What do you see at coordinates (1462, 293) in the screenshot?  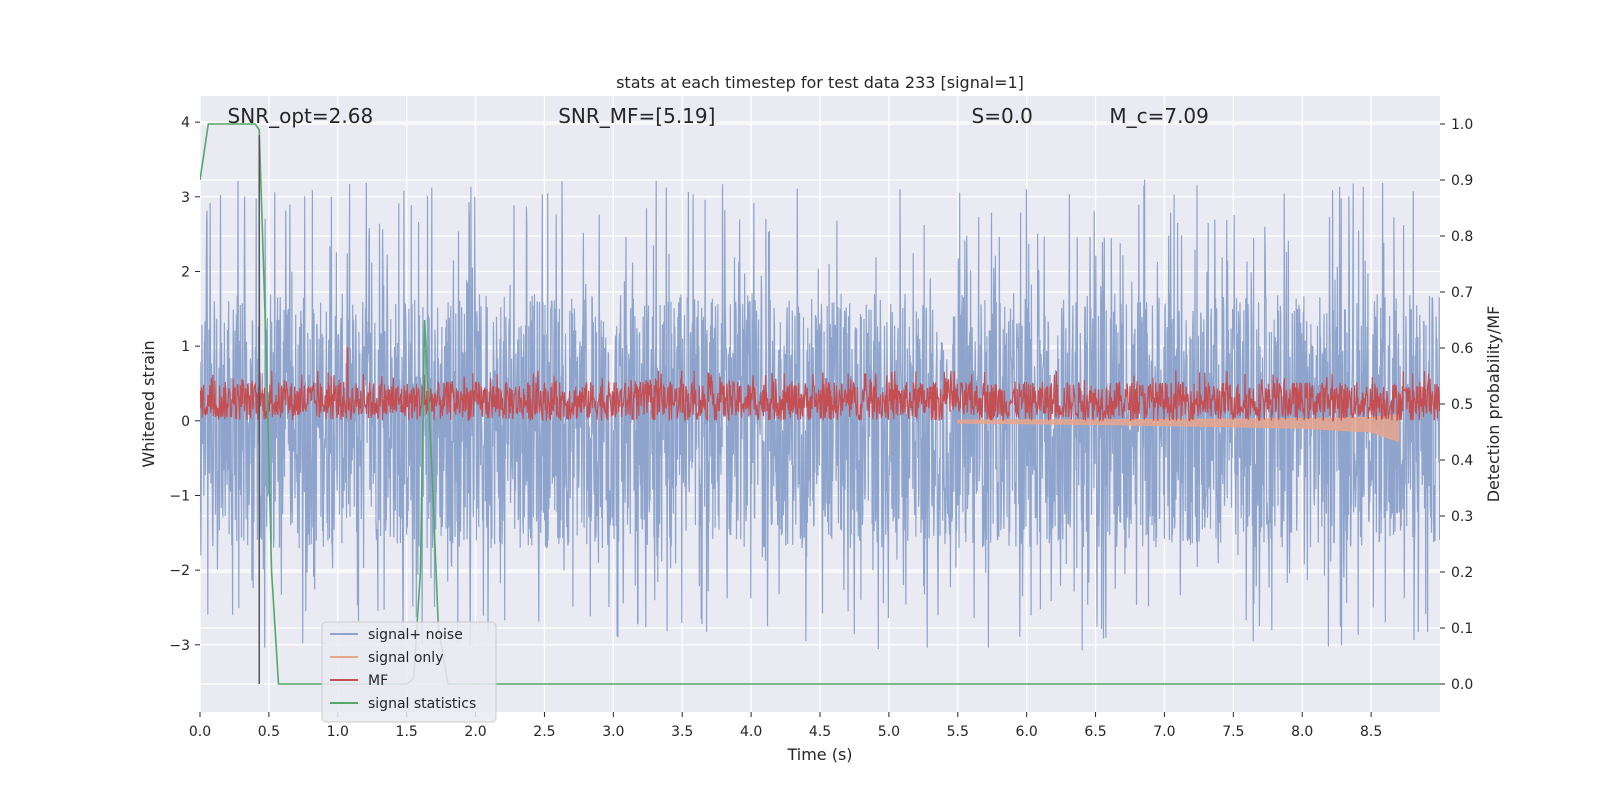 I see `y-tick-label-right: 0.7` at bounding box center [1462, 293].